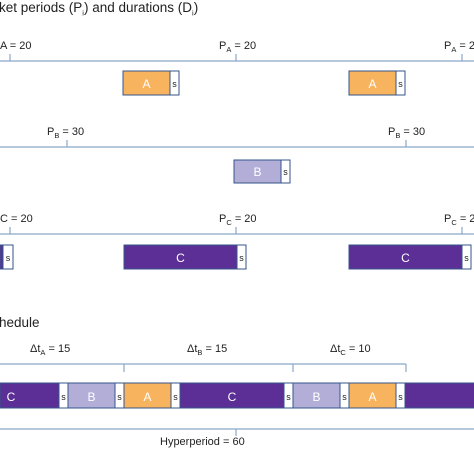 The image size is (474, 474). I want to click on row-a-left-label: A = 20, so click(16, 46).